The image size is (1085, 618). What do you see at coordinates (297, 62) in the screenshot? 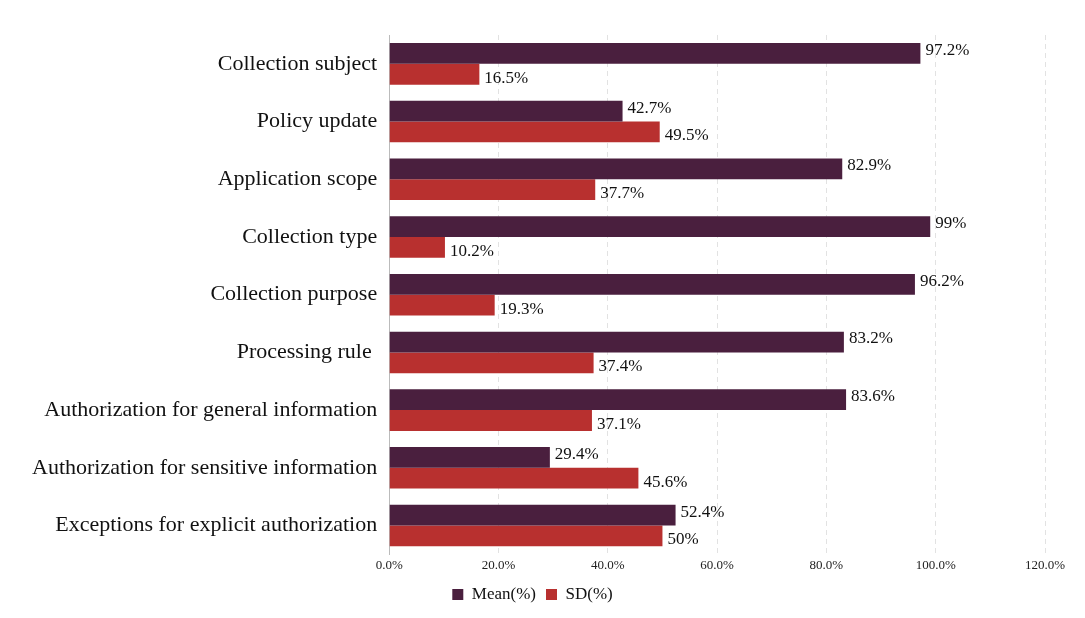
I see `y-tick-label: Collection subject` at bounding box center [297, 62].